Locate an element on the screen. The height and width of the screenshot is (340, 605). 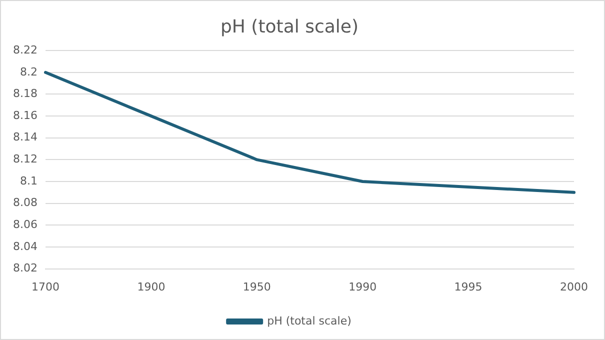
y-tick-label: 8.14 is located at coordinates (25, 137).